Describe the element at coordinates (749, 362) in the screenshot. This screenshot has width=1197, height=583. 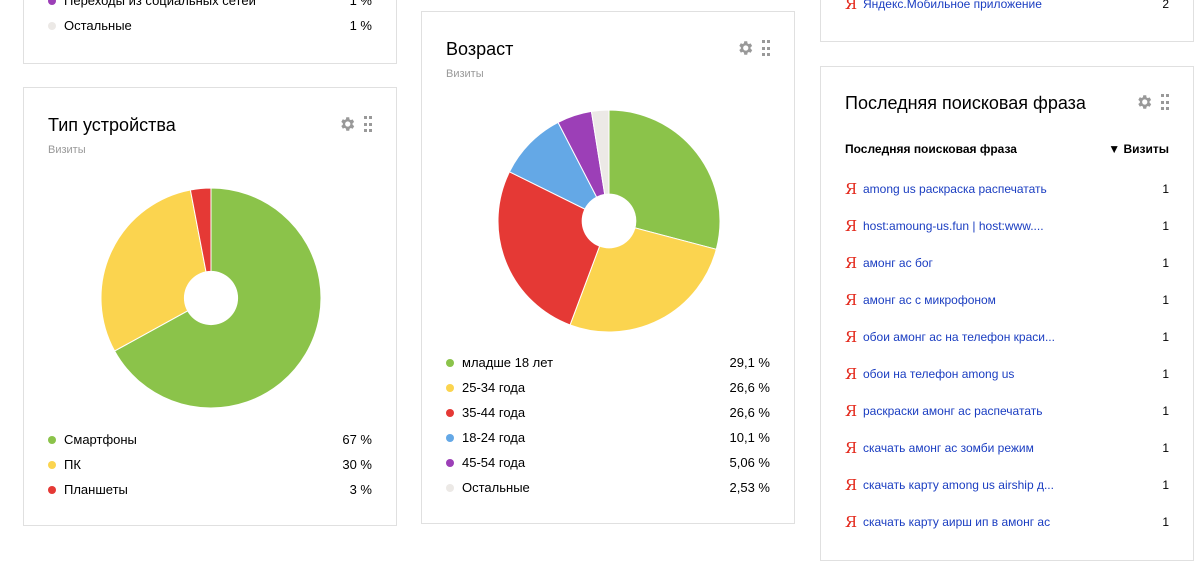
I see `legend-value: 29,1 %` at that location.